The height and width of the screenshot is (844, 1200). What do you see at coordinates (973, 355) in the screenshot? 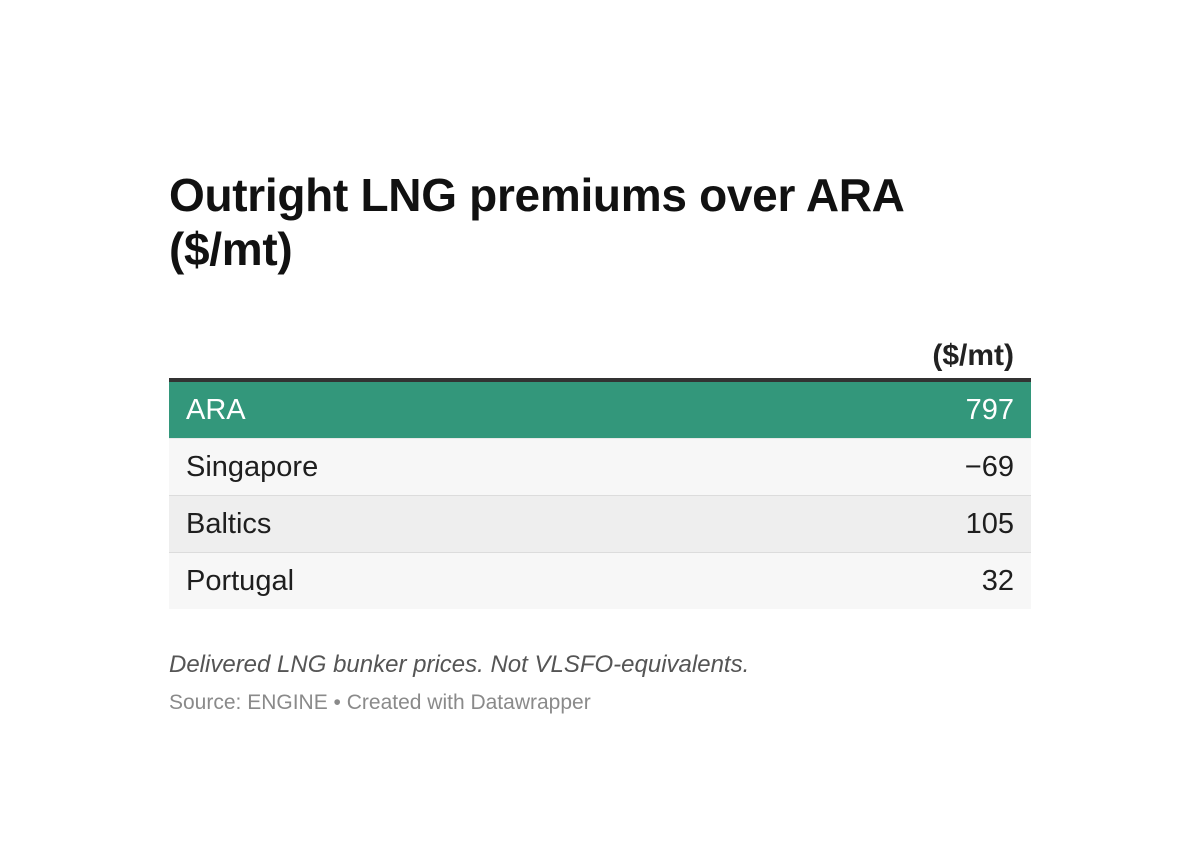
I see `value-column-header: ($/mt)` at bounding box center [973, 355].